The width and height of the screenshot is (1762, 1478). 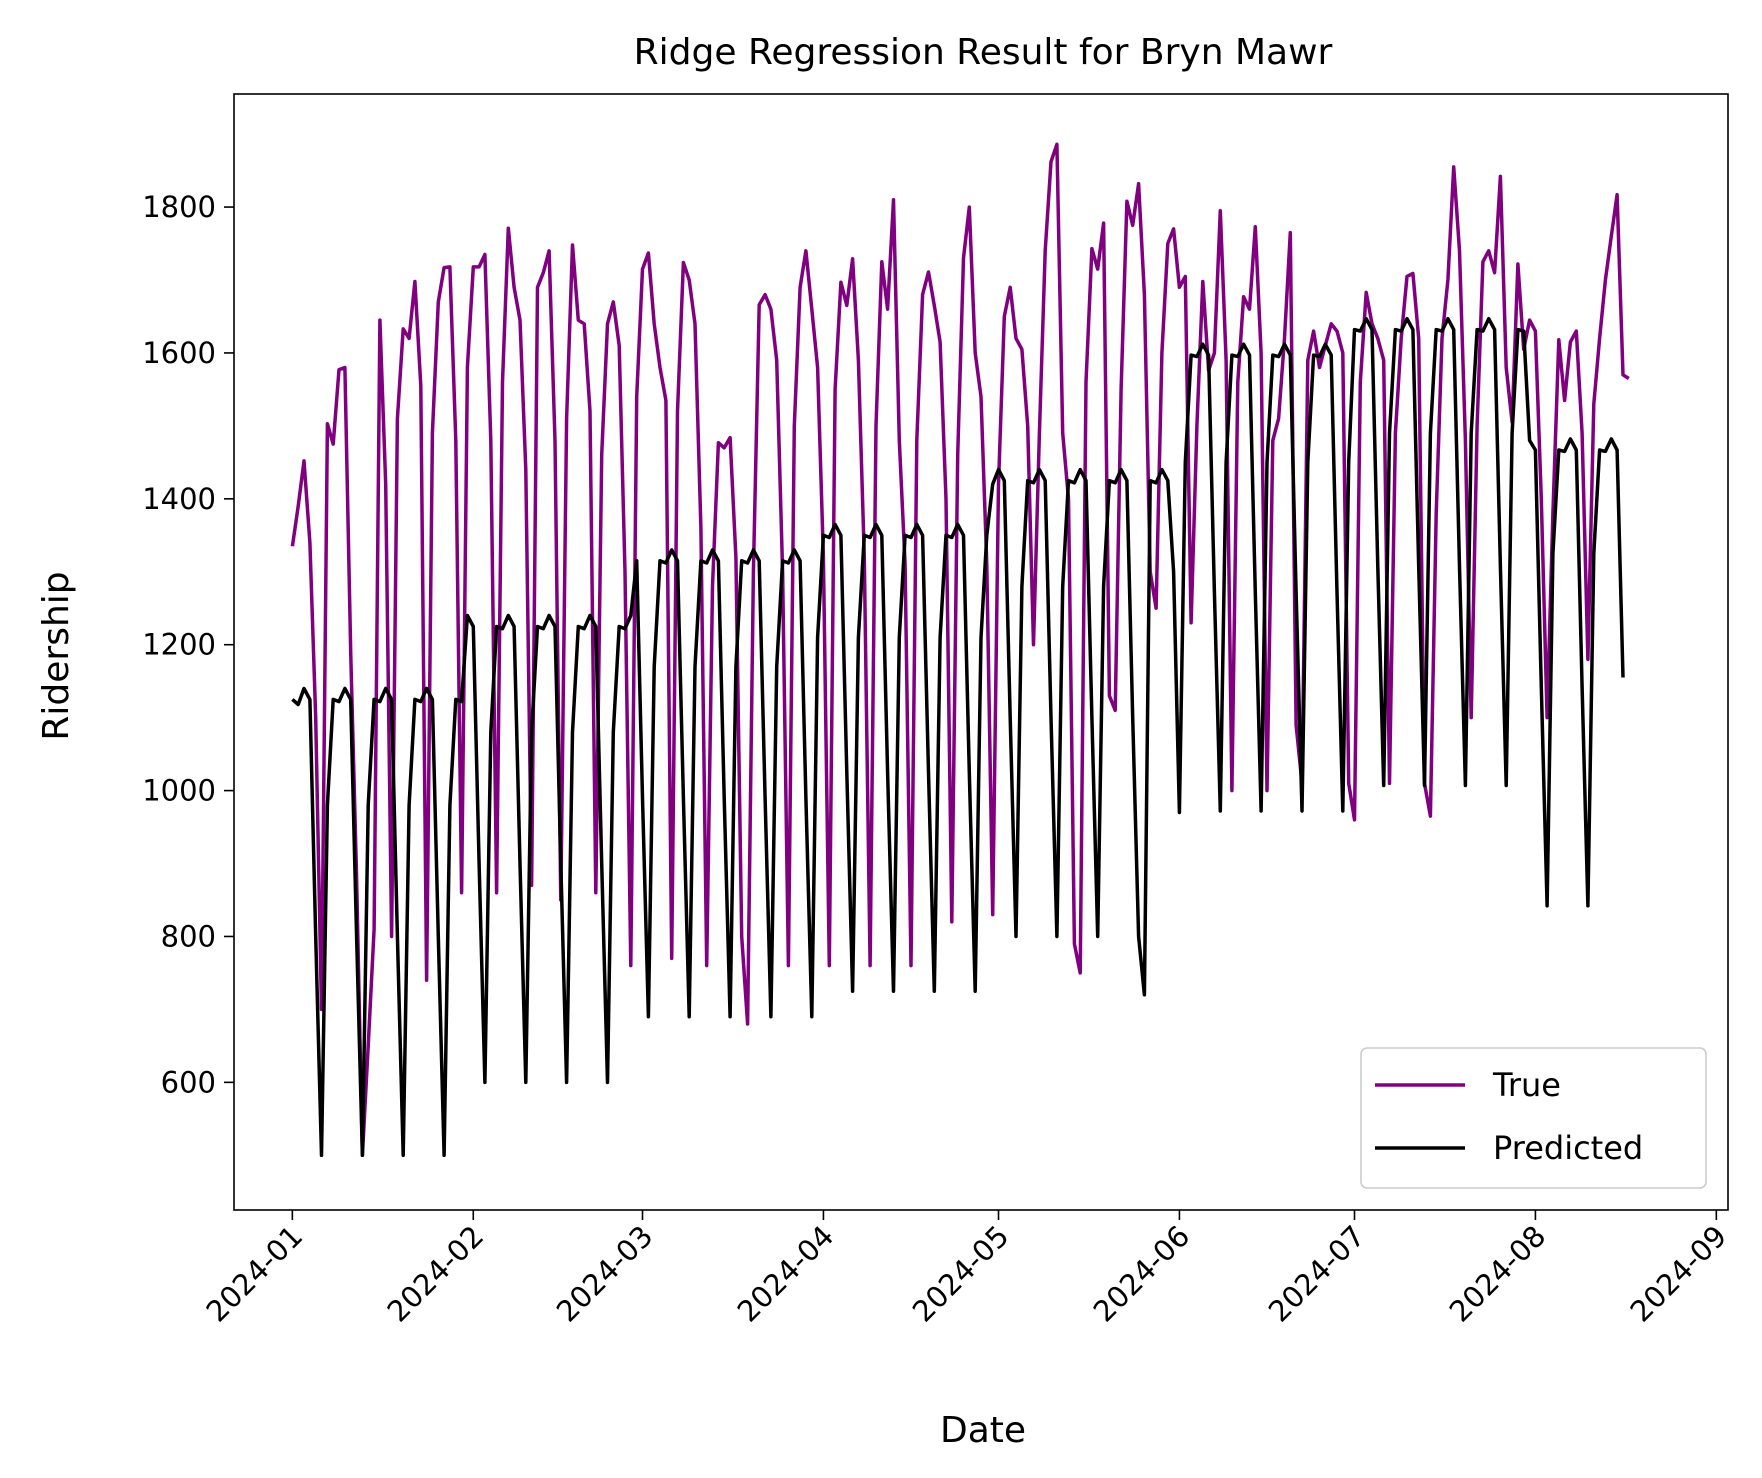 I want to click on y-tick-label: 1800, so click(x=179, y=207).